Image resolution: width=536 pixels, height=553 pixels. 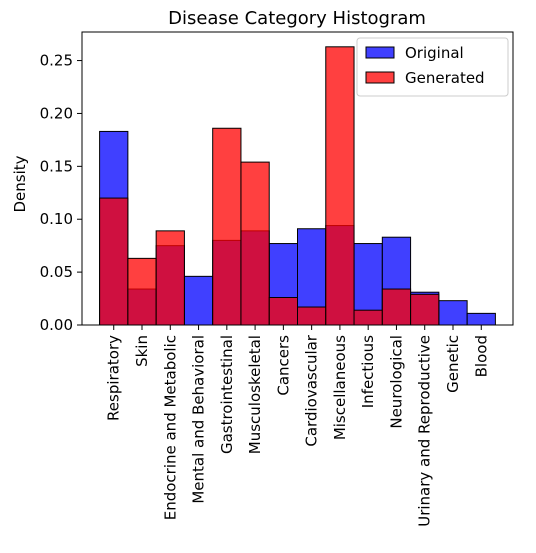 What do you see at coordinates (425, 431) in the screenshot?
I see `x-tick-label: Urinary and Reproductive` at bounding box center [425, 431].